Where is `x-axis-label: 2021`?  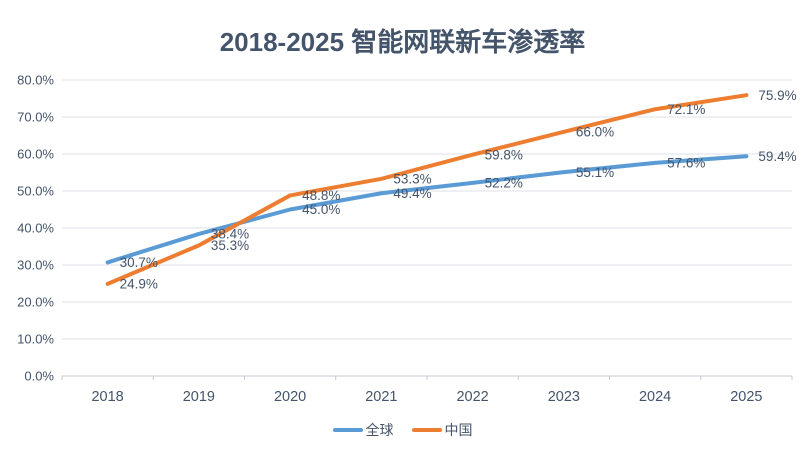
x-axis-label: 2021 is located at coordinates (381, 397).